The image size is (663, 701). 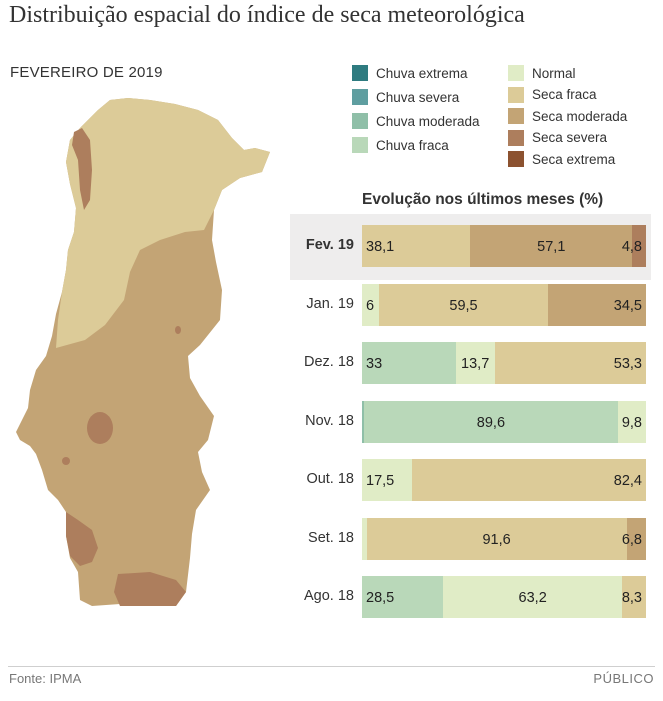 I want to click on bar-value-label: 53,3, so click(x=627, y=364).